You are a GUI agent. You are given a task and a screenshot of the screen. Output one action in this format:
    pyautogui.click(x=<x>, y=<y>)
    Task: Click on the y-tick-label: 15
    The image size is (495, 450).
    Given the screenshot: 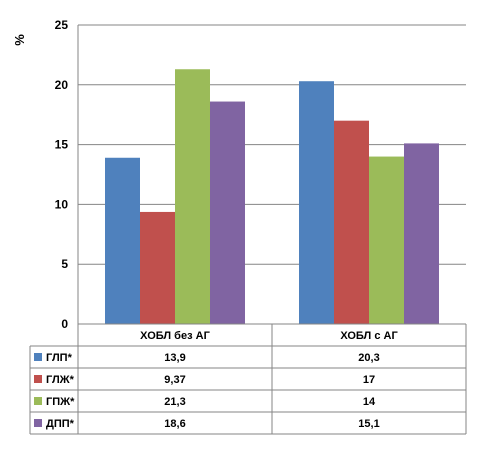 What is the action you would take?
    pyautogui.click(x=62, y=145)
    